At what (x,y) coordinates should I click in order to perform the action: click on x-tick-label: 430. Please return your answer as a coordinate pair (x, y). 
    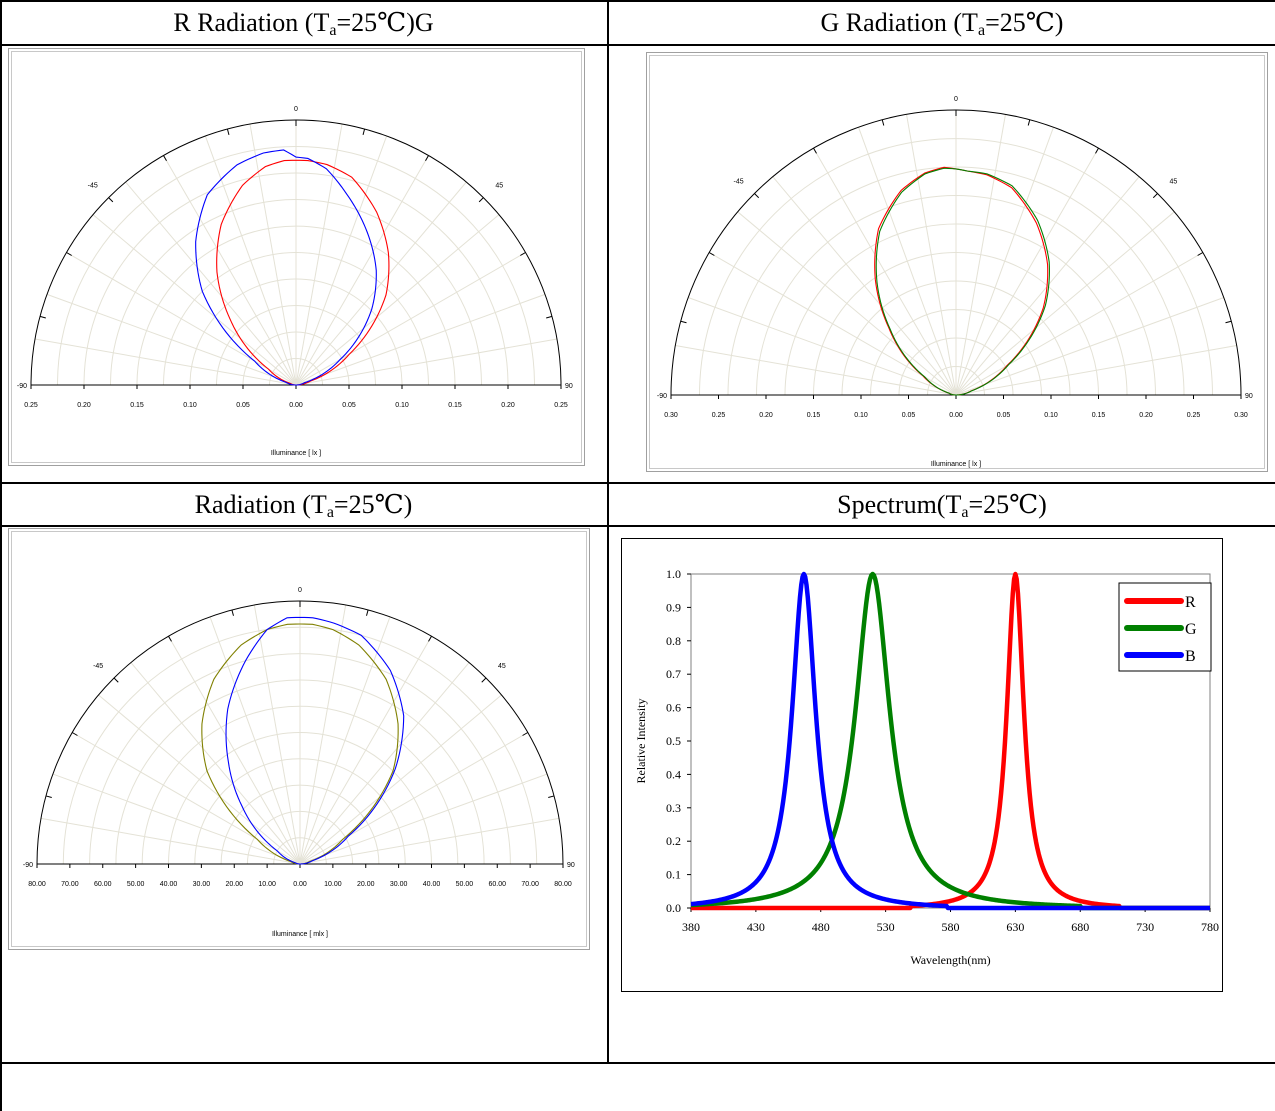
    Looking at the image, I should click on (756, 927).